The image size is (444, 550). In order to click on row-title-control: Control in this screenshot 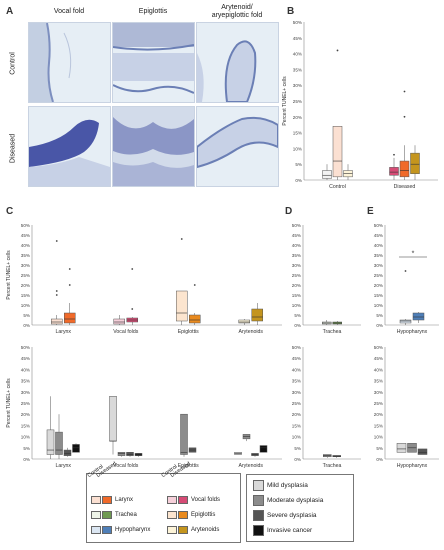, I will do `click(13, 63)`.